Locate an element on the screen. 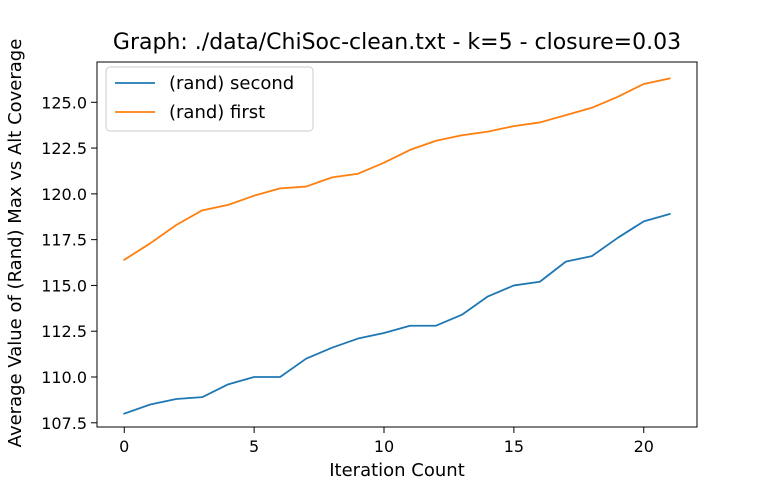  legend: (rand) second (rand) first is located at coordinates (209, 99).